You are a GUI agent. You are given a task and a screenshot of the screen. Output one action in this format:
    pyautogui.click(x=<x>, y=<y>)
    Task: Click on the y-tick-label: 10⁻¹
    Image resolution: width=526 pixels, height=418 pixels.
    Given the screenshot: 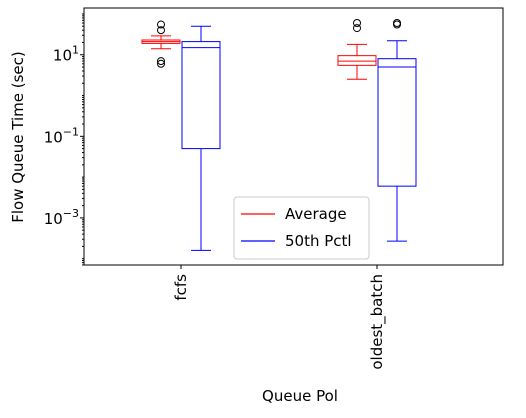 What is the action you would take?
    pyautogui.click(x=61, y=135)
    